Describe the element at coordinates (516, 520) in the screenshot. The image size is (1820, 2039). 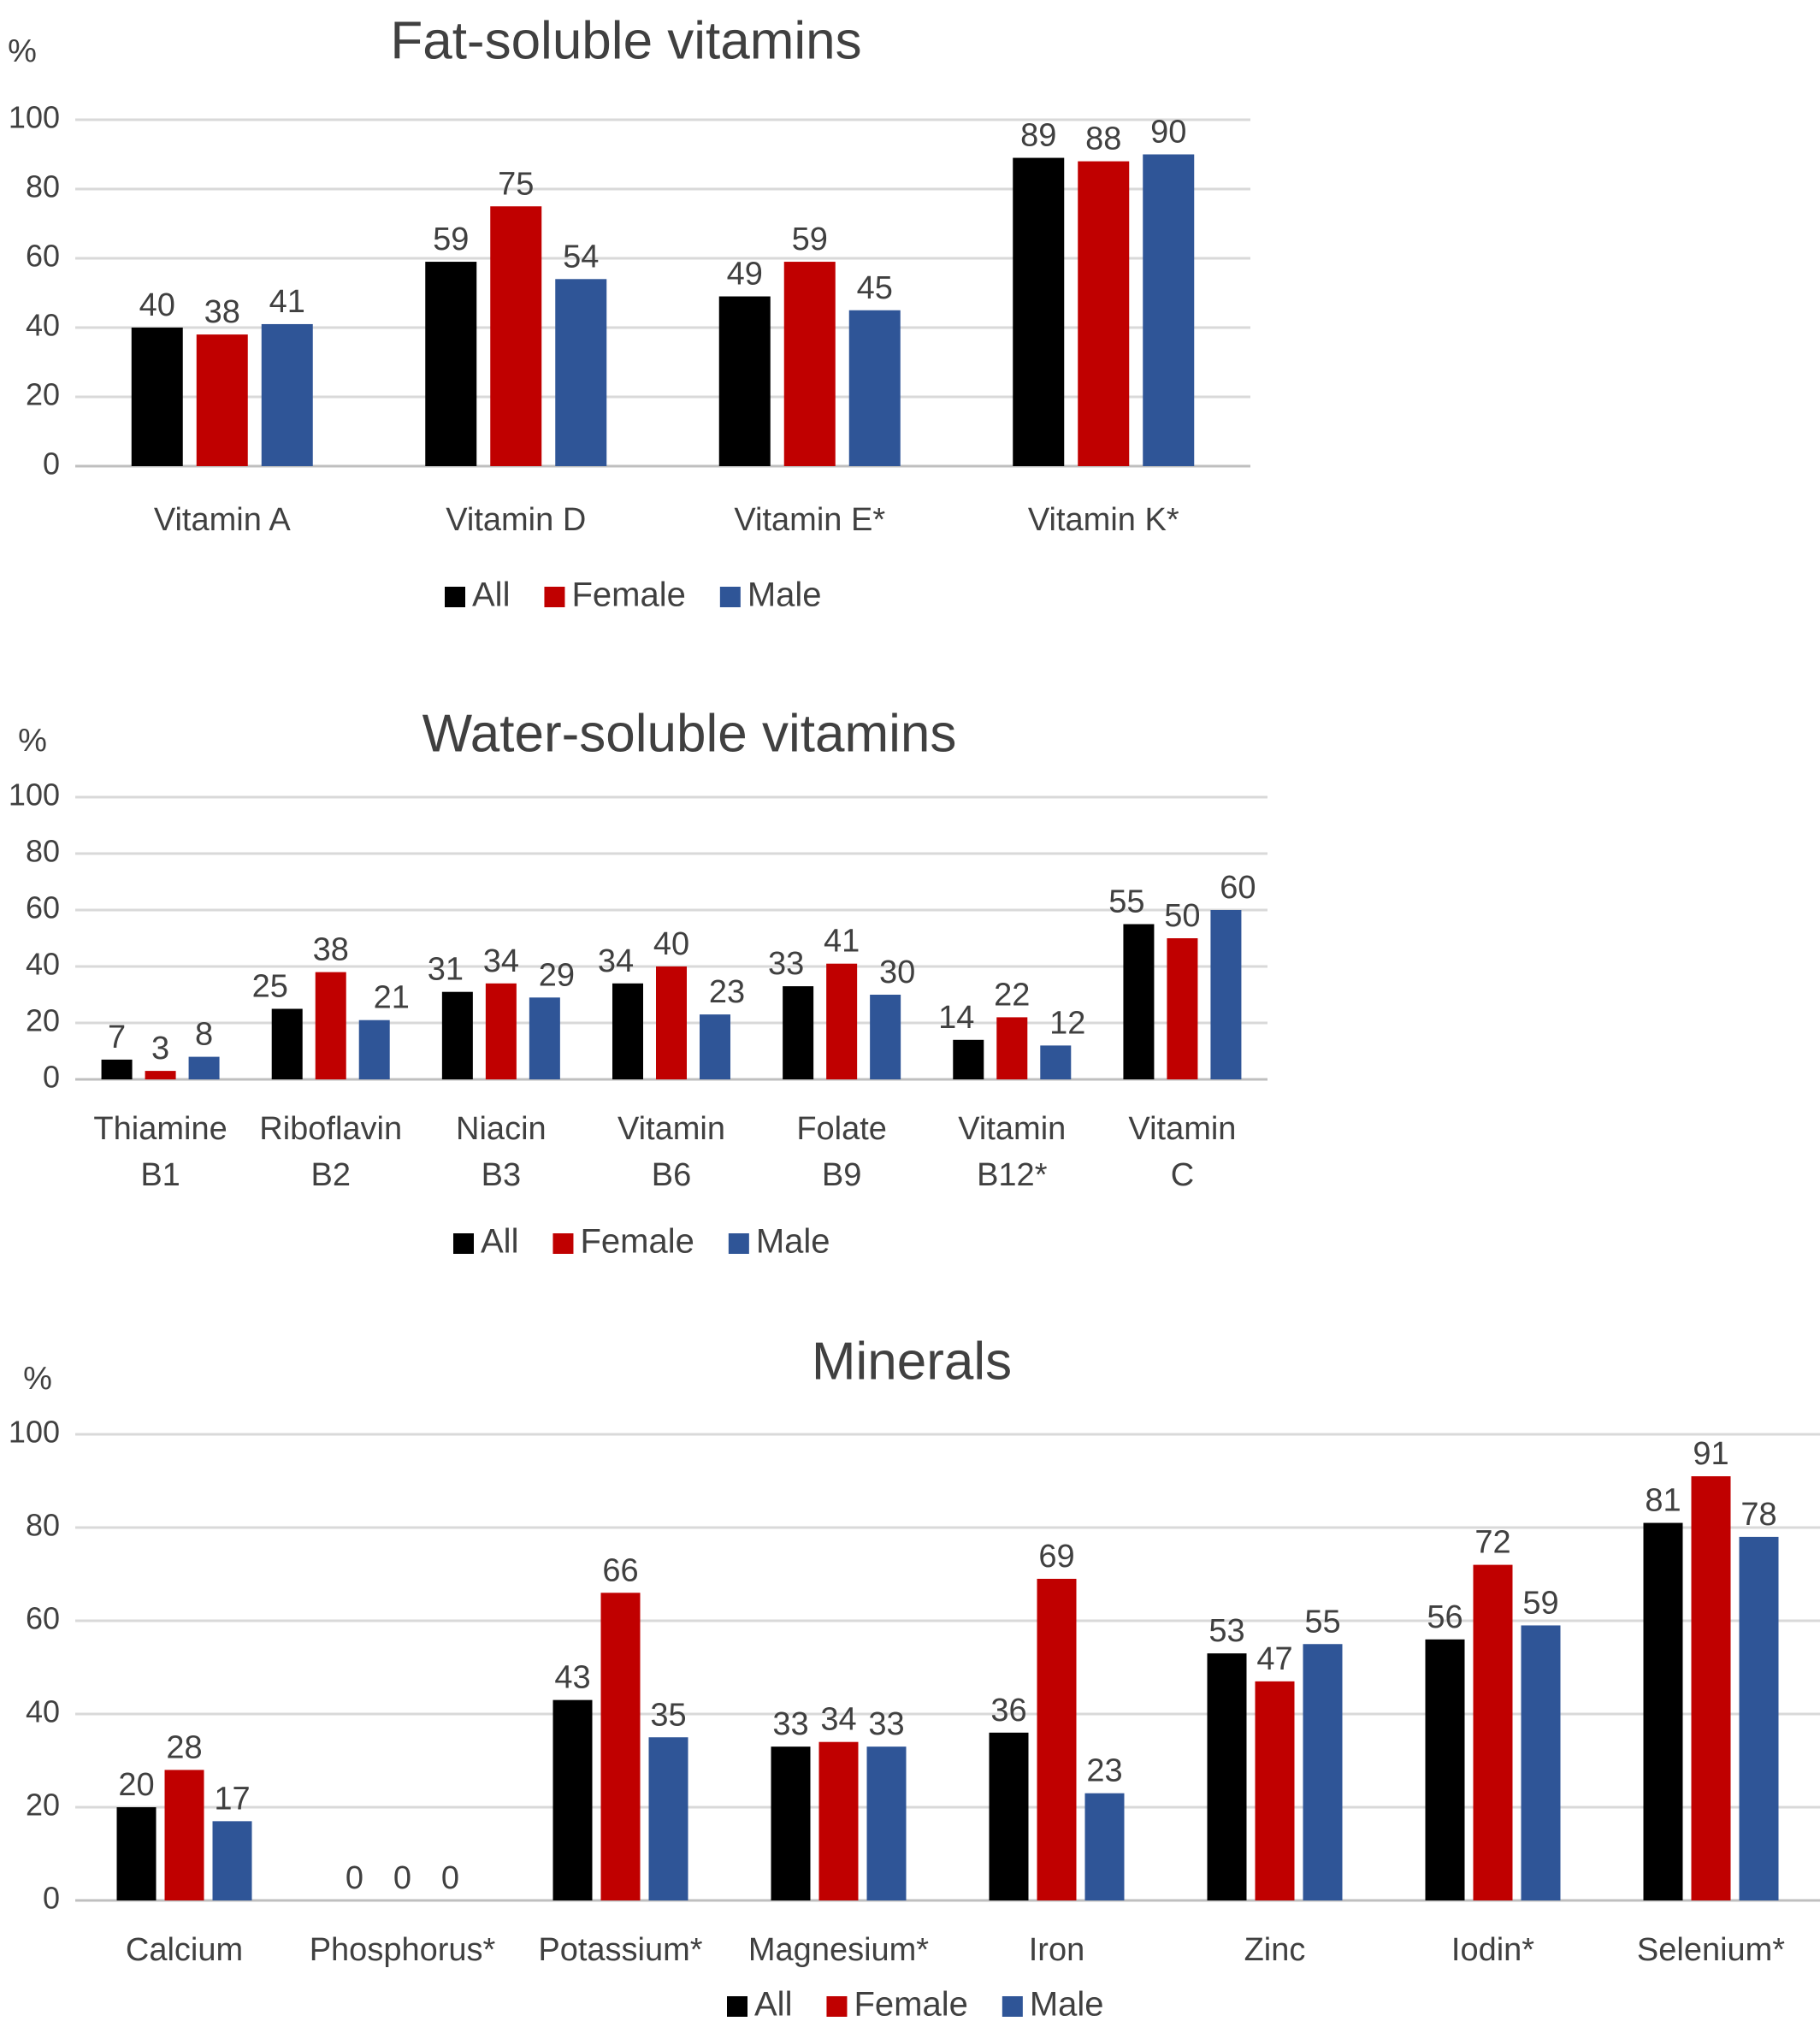
I see `category-label-vitamin-d: Vitamin D` at that location.